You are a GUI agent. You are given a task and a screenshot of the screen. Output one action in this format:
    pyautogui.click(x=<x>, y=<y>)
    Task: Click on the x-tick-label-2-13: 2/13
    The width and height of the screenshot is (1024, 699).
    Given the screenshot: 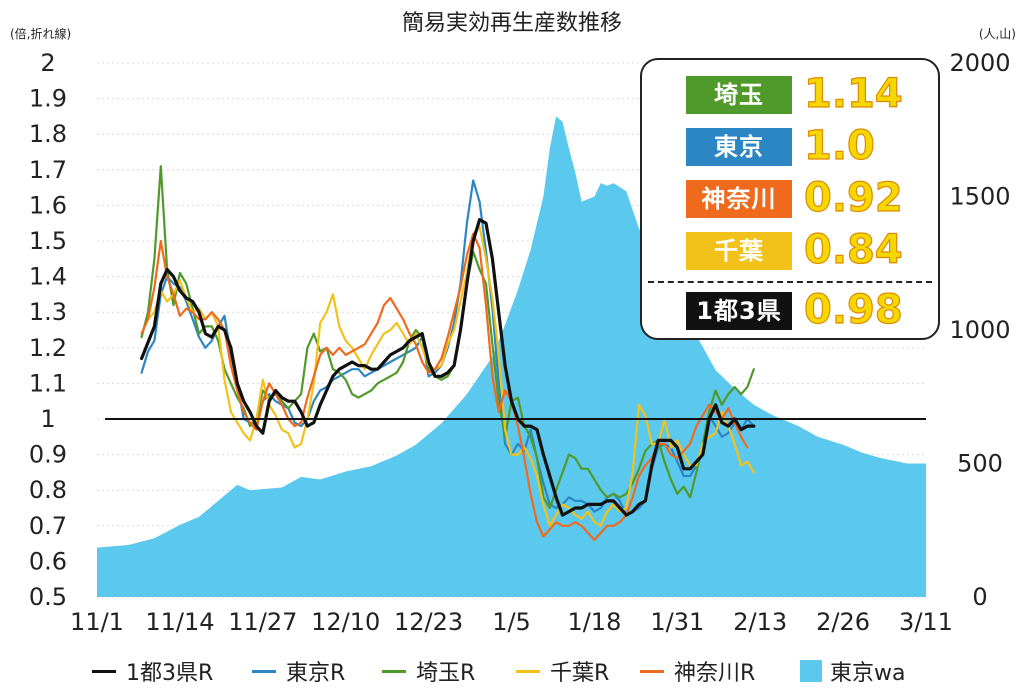 What is the action you would take?
    pyautogui.click(x=760, y=622)
    